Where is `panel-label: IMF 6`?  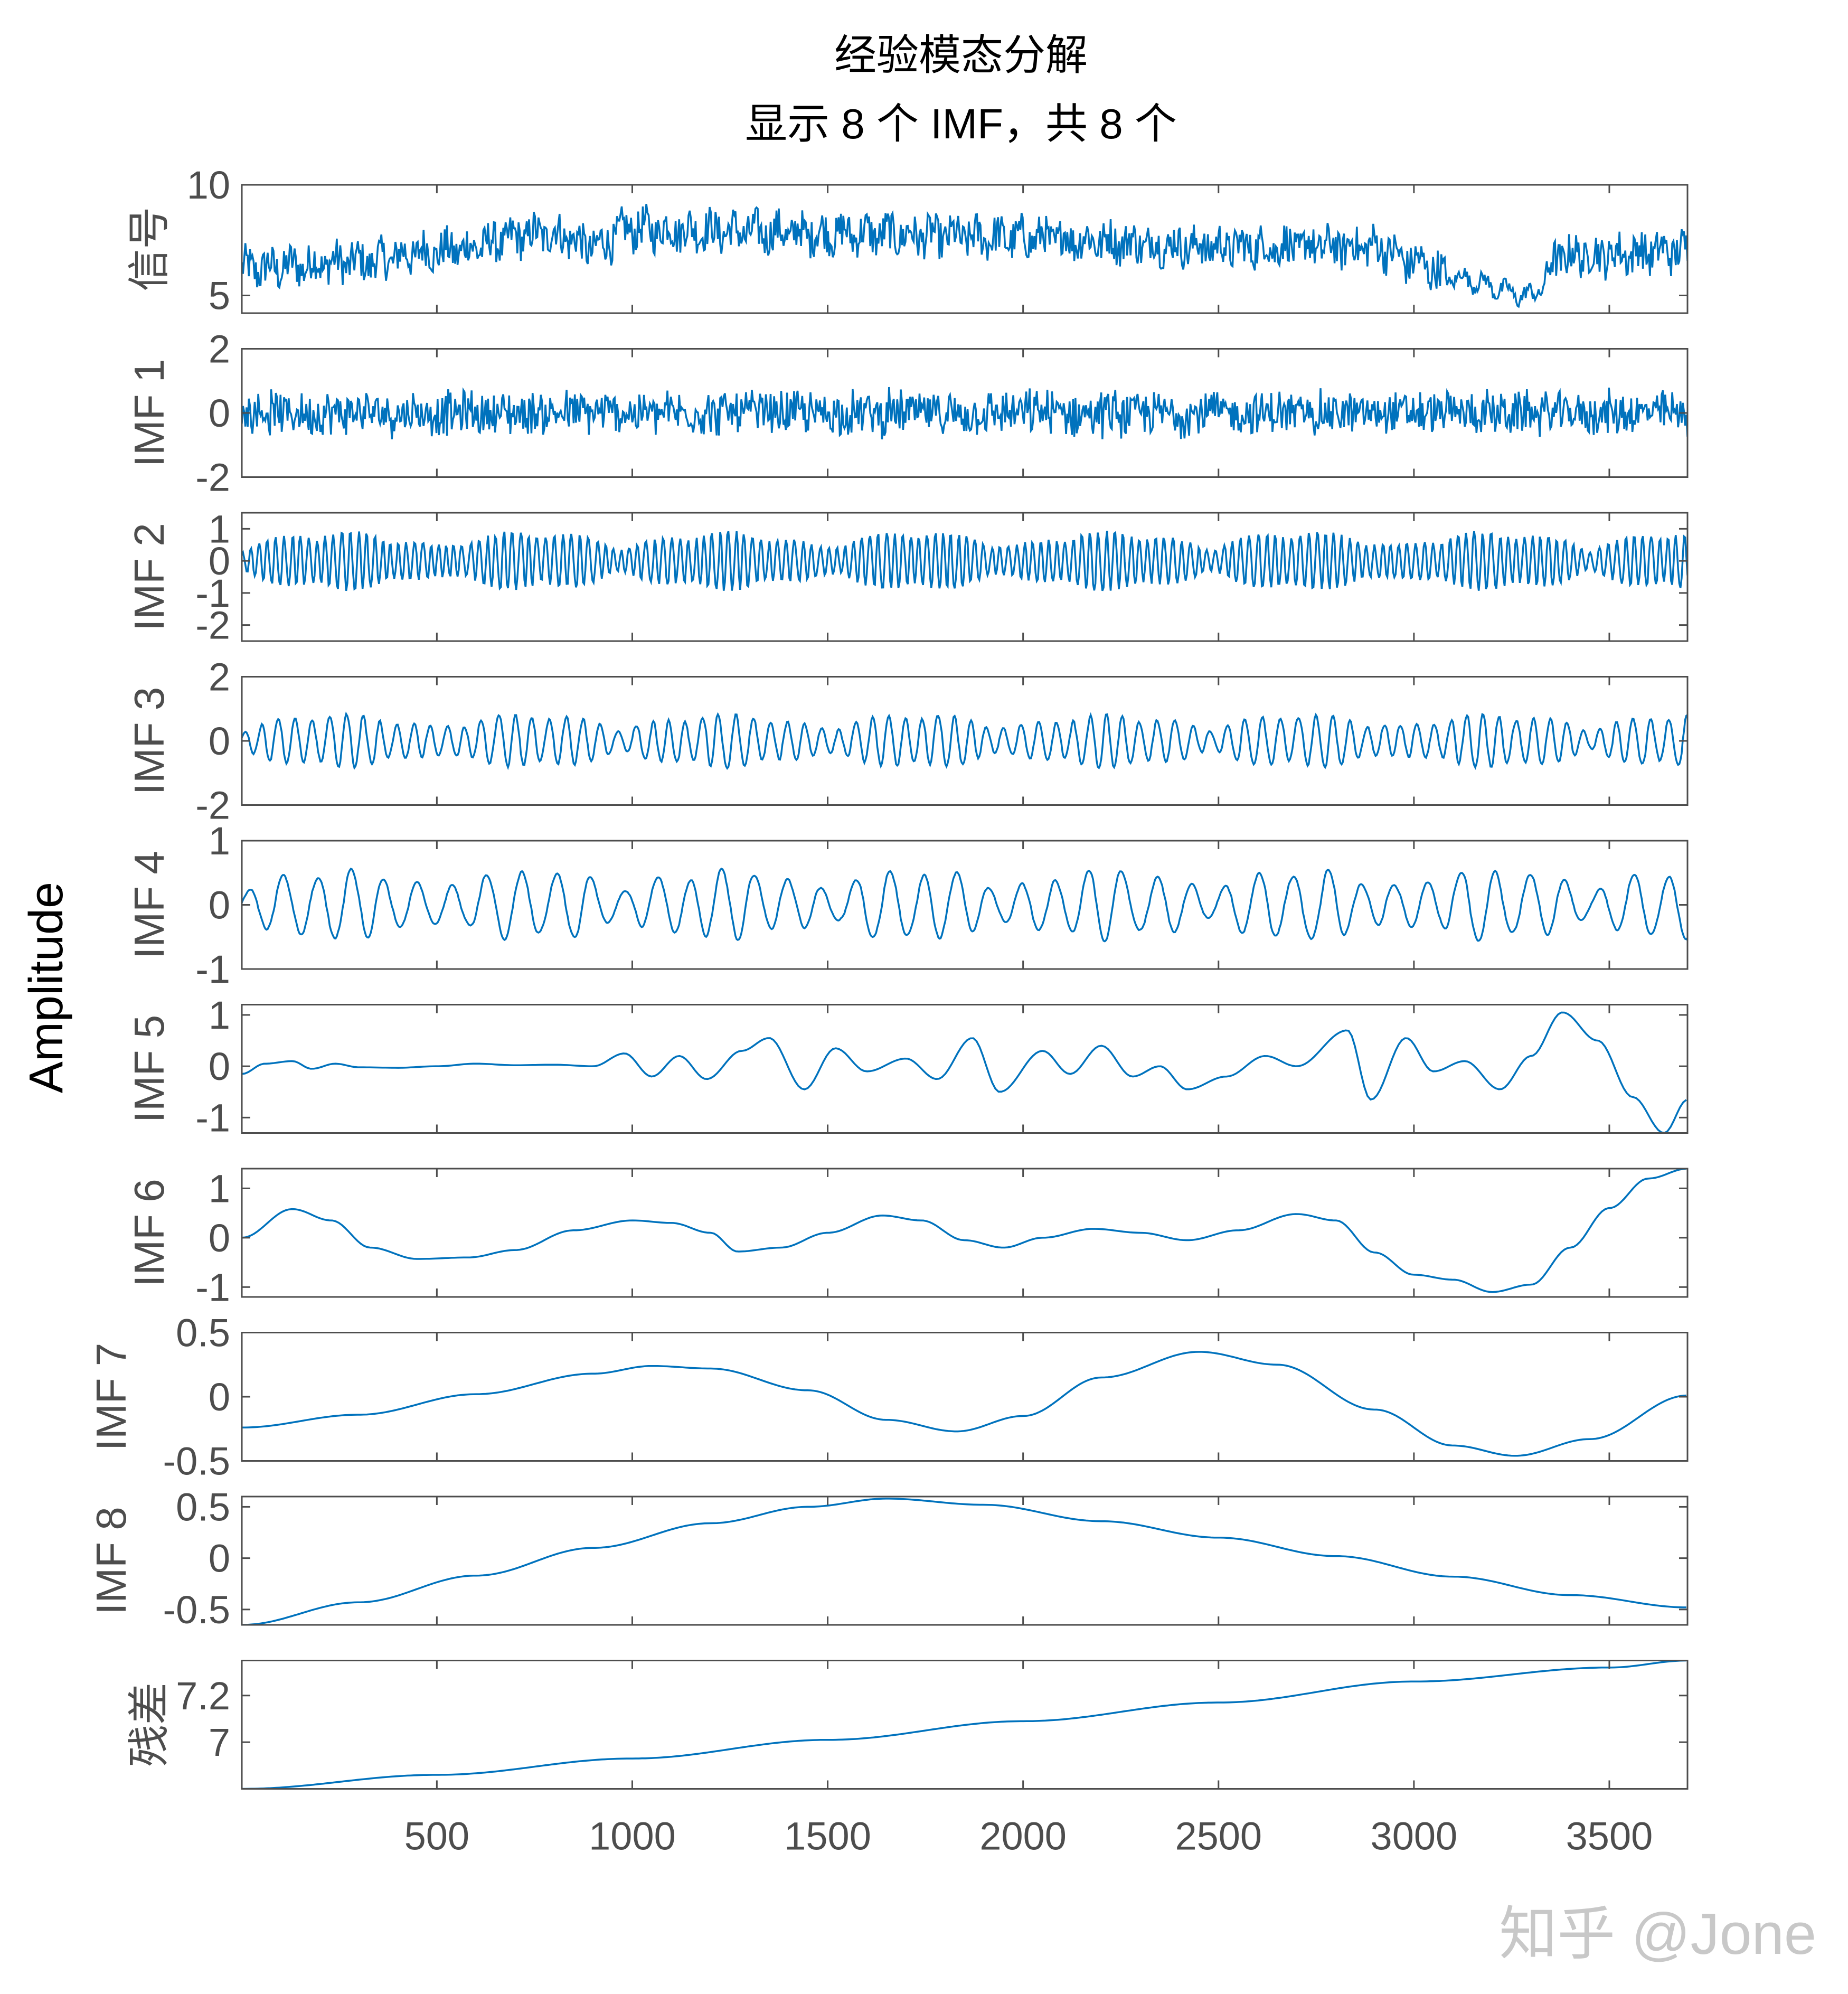 panel-label: IMF 6 is located at coordinates (150, 1232).